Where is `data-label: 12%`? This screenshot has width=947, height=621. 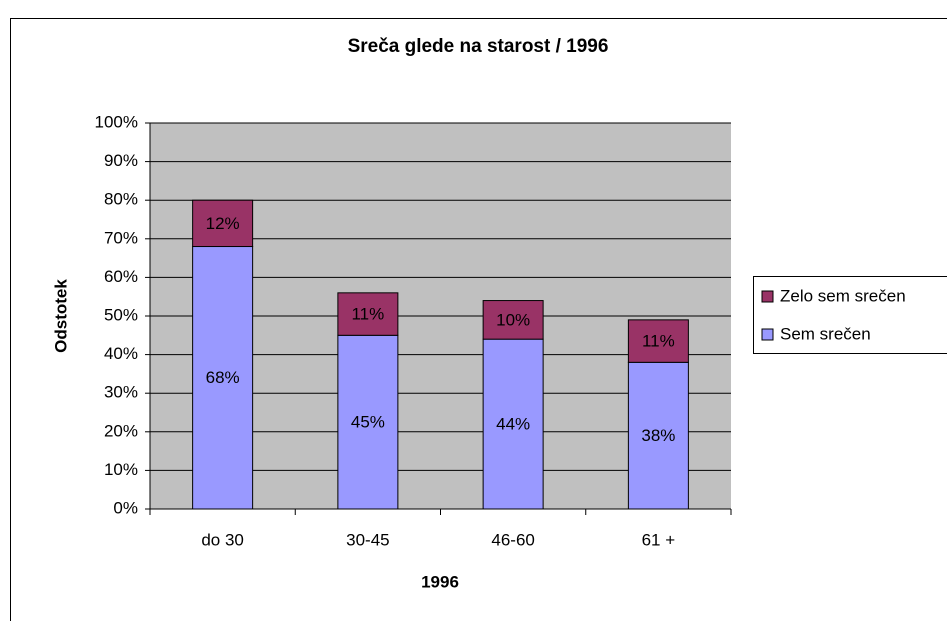 data-label: 12% is located at coordinates (223, 223).